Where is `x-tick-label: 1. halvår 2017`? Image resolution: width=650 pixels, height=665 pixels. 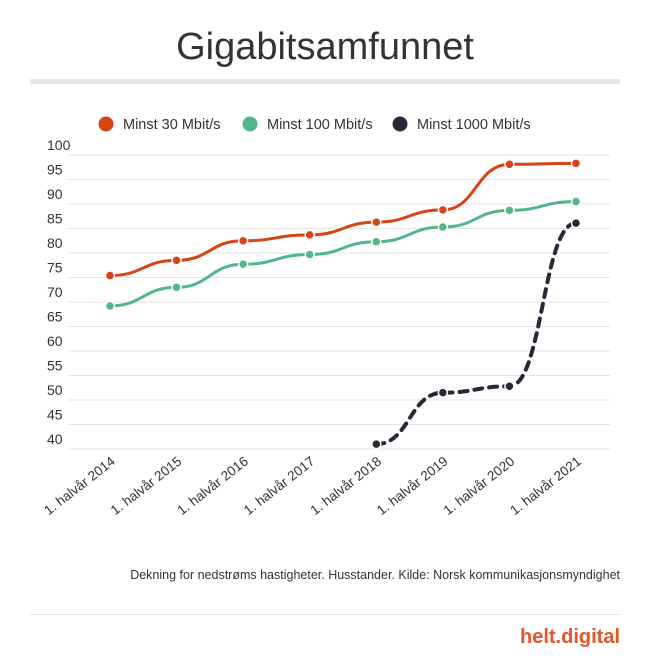
x-tick-label: 1. halvår 2017 is located at coordinates (279, 486).